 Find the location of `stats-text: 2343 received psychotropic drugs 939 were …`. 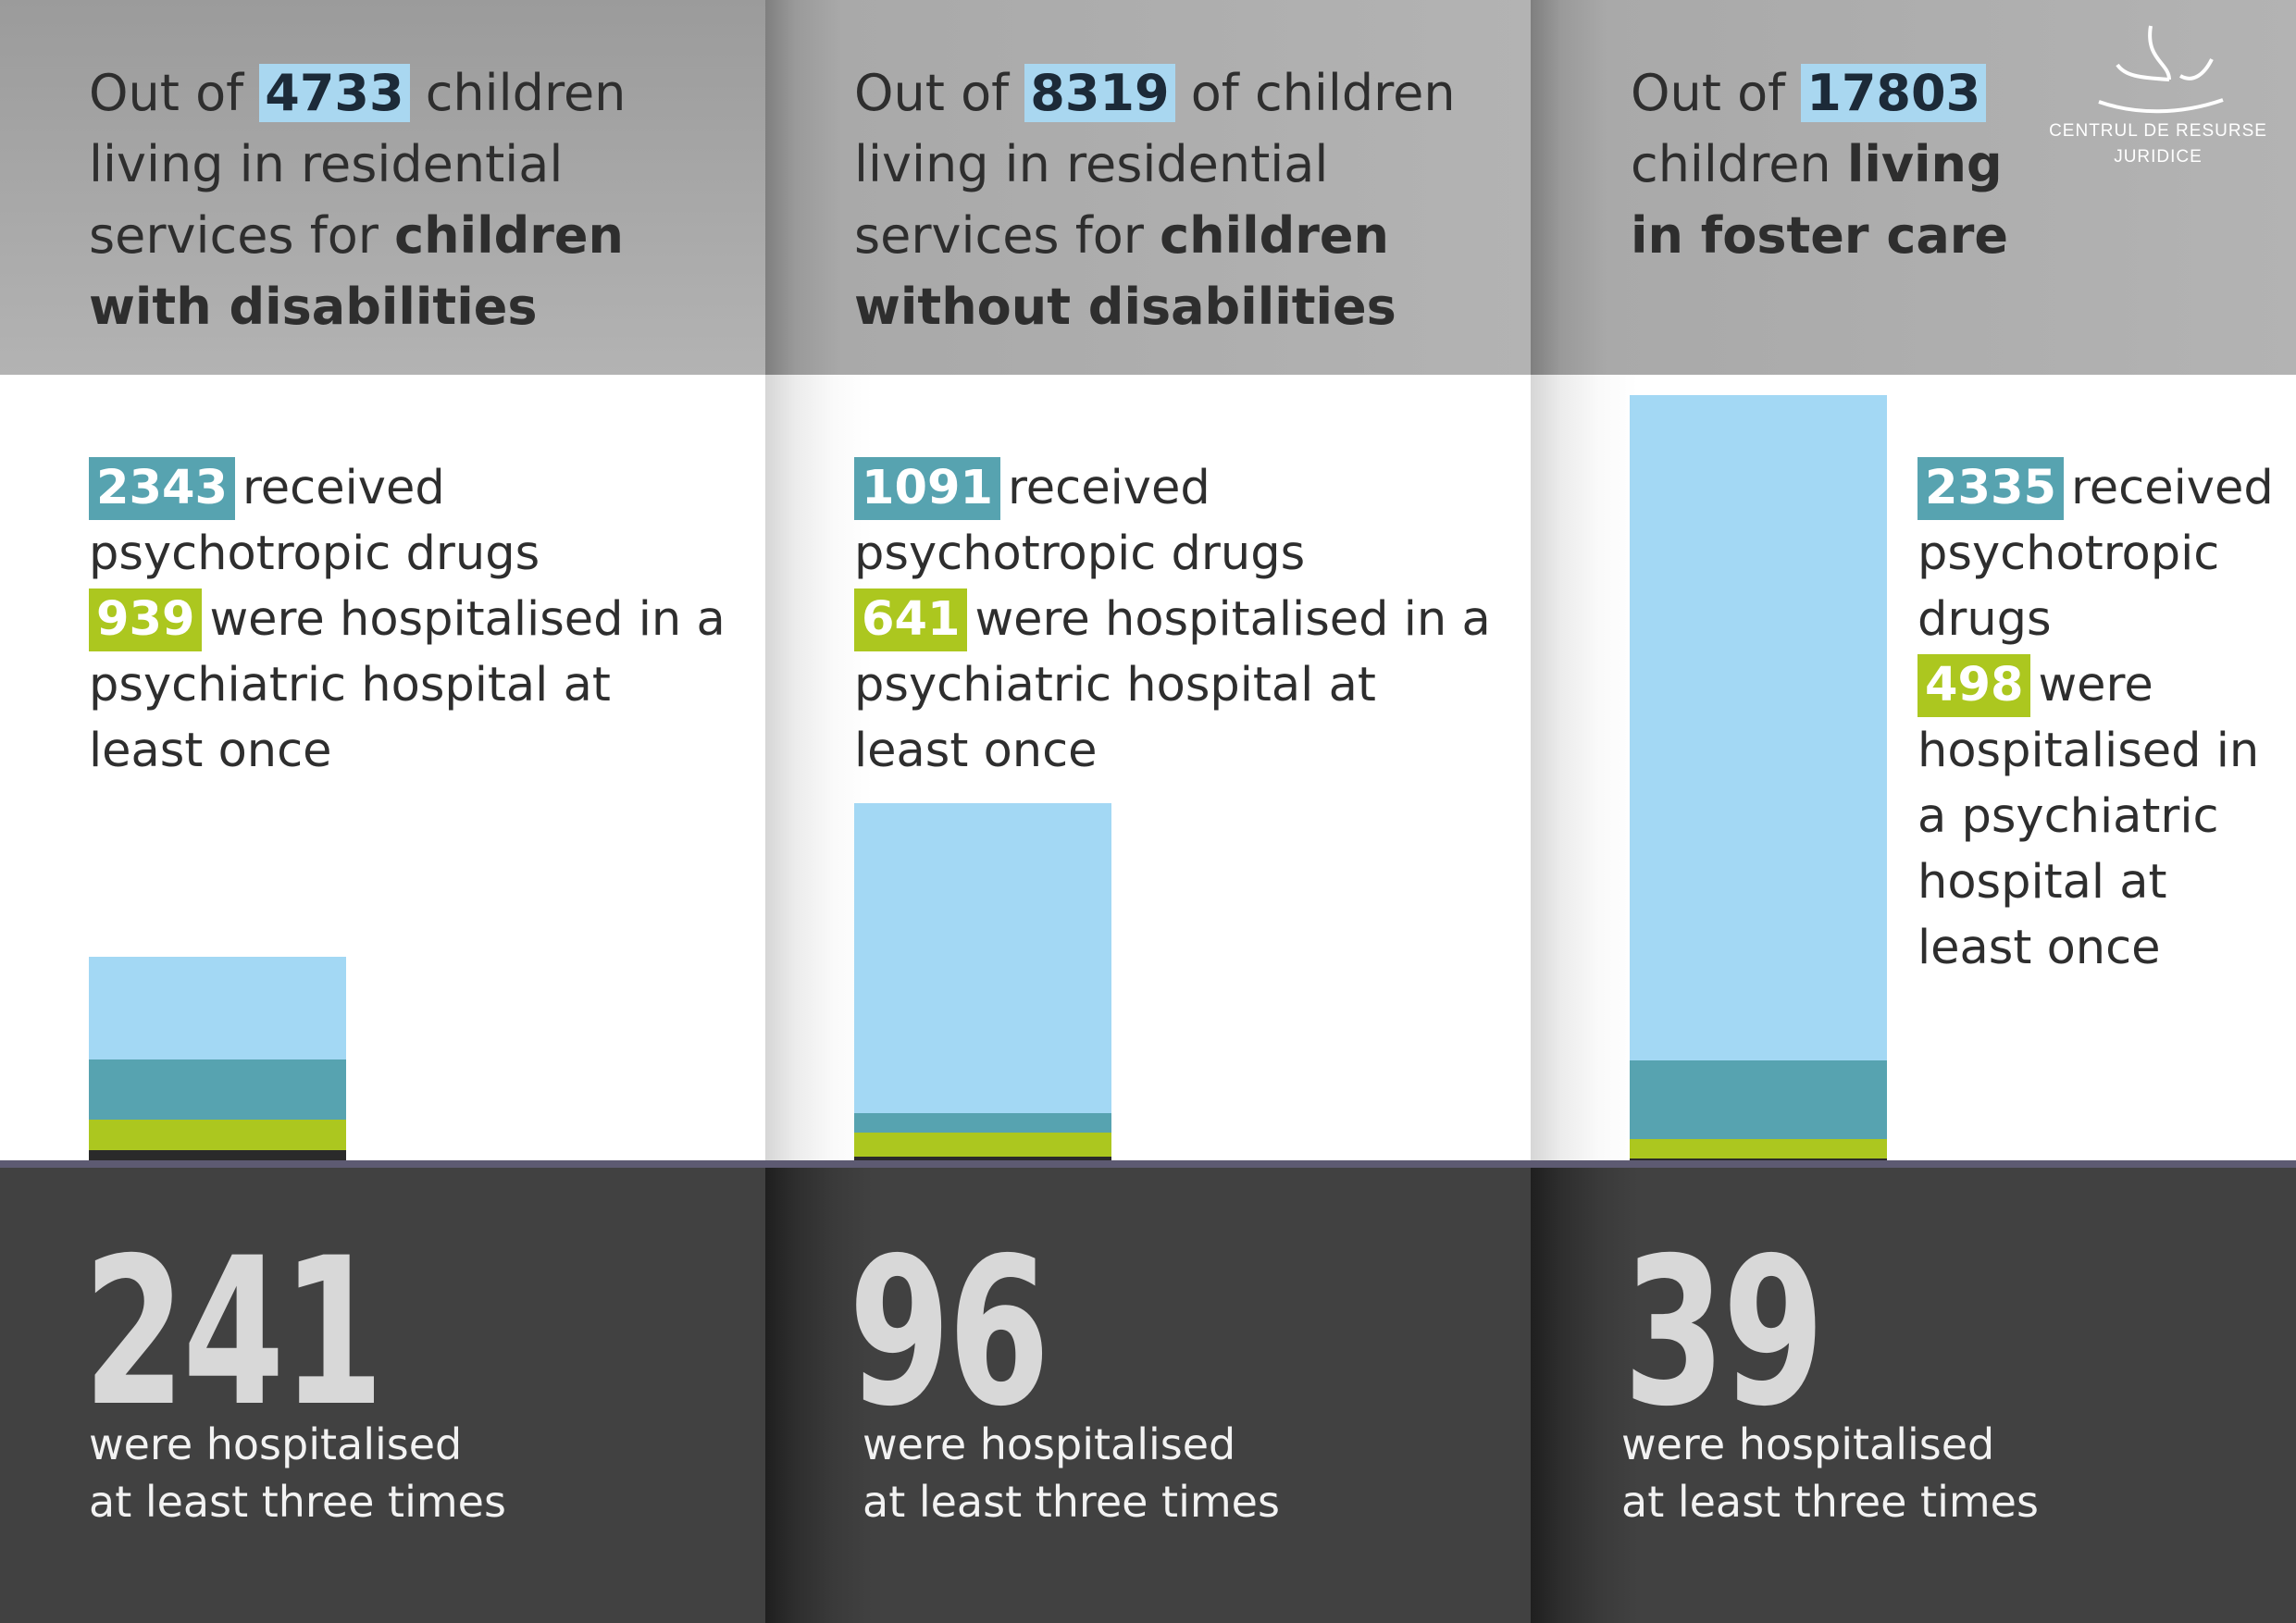

stats-text: 2343 received psychotropic drugs 939 were … is located at coordinates (413, 619).